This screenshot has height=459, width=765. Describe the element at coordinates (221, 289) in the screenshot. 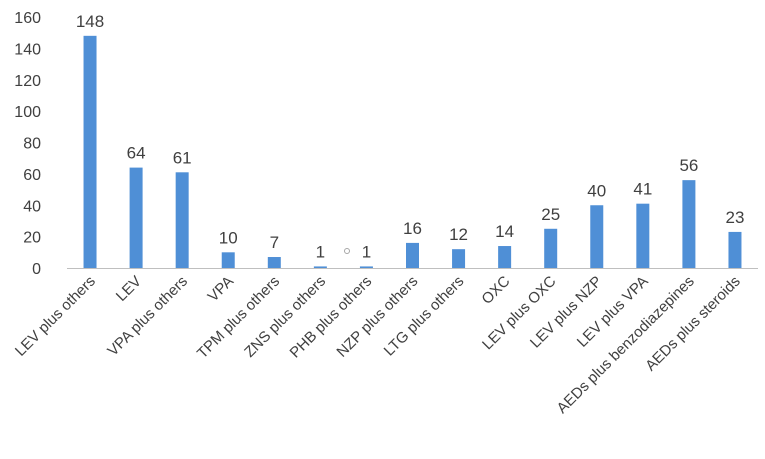

I see `x-tick-label: VPA` at that location.